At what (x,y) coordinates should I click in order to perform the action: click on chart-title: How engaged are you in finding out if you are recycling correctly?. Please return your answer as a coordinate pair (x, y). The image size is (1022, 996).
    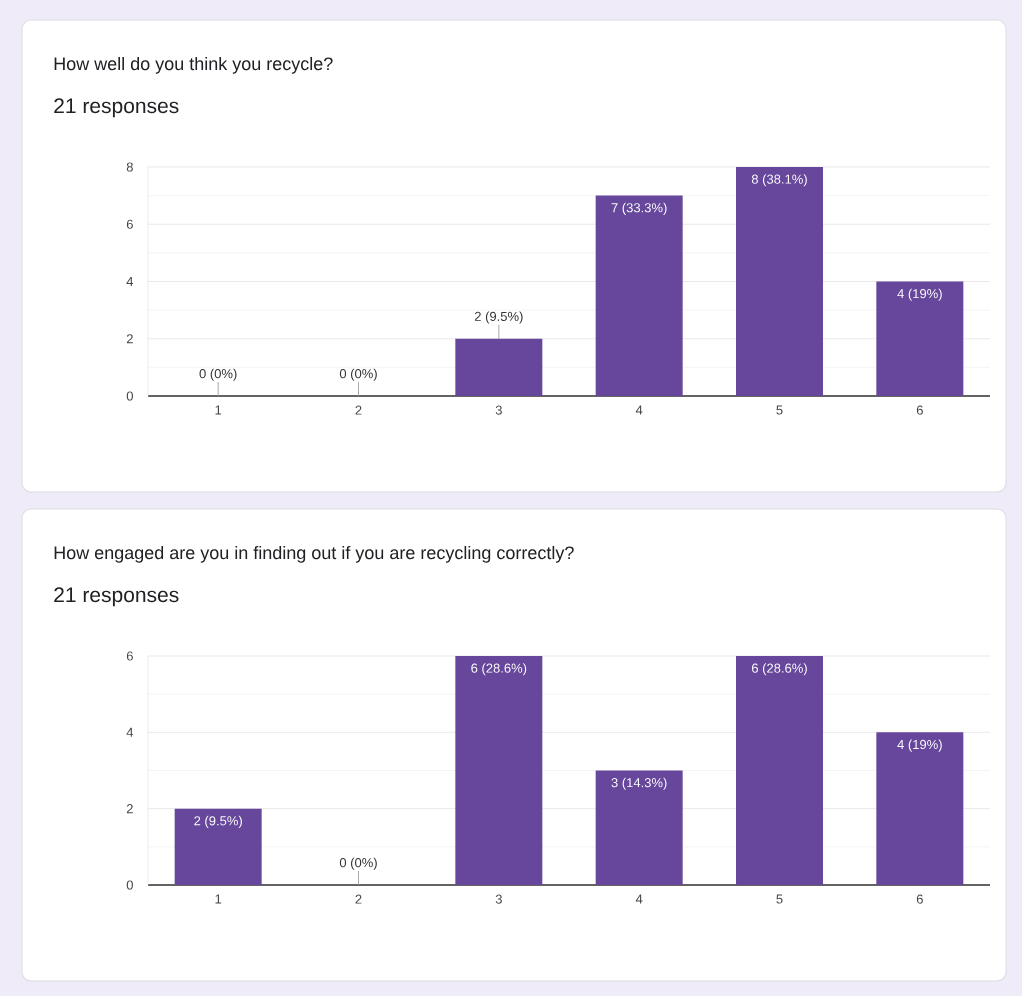
    Looking at the image, I should click on (314, 554).